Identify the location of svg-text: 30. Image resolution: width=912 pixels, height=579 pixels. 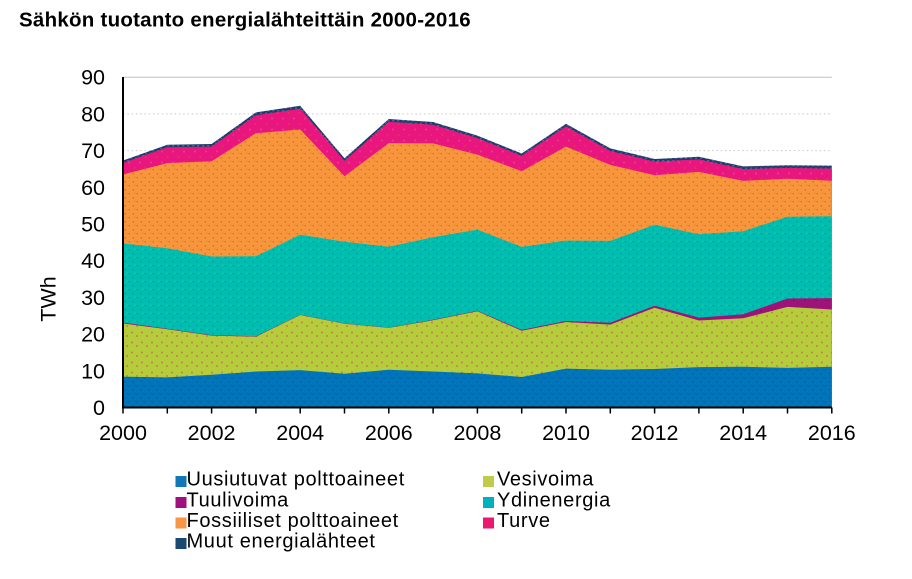
(93, 298).